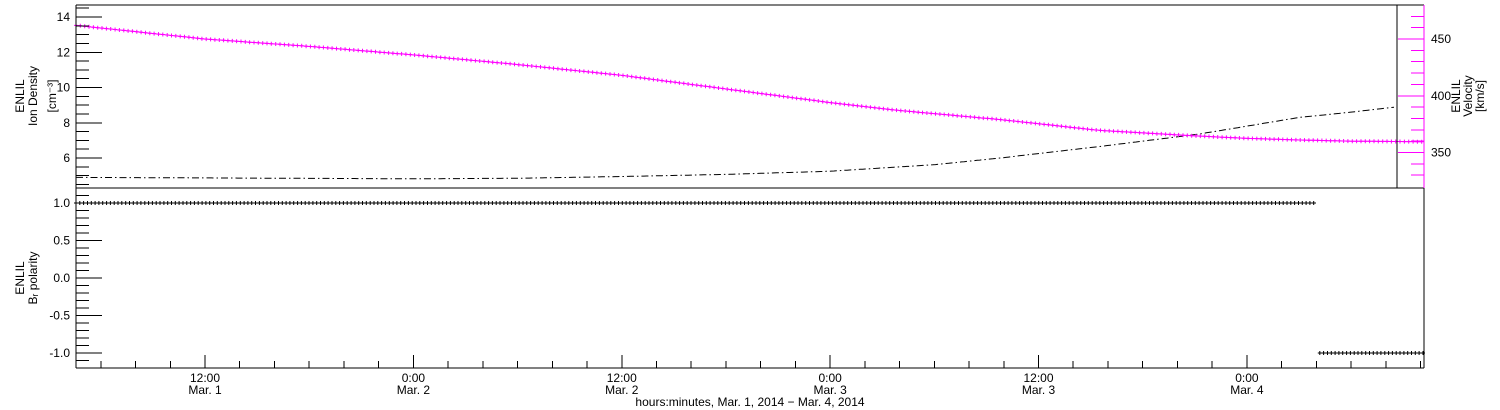  What do you see at coordinates (1441, 153) in the screenshot?
I see `velocity-tick-label: 350` at bounding box center [1441, 153].